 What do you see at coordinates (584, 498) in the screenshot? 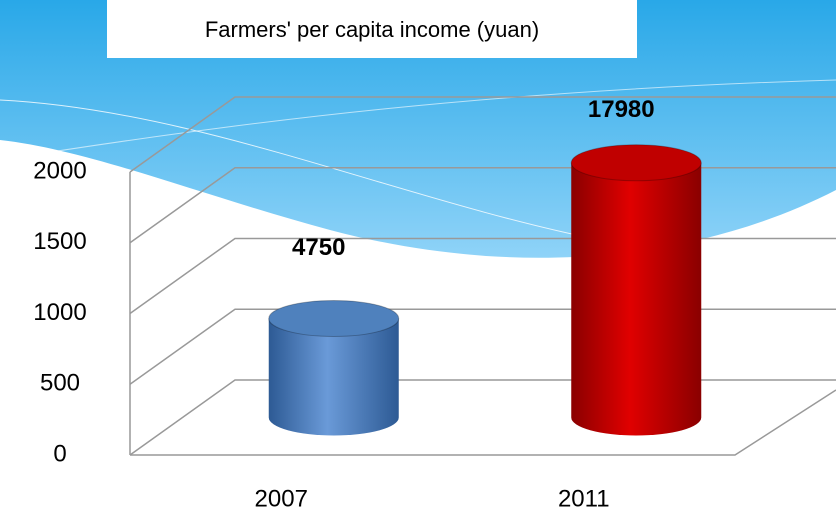
I see `x-tick-label: 2011` at bounding box center [584, 498].